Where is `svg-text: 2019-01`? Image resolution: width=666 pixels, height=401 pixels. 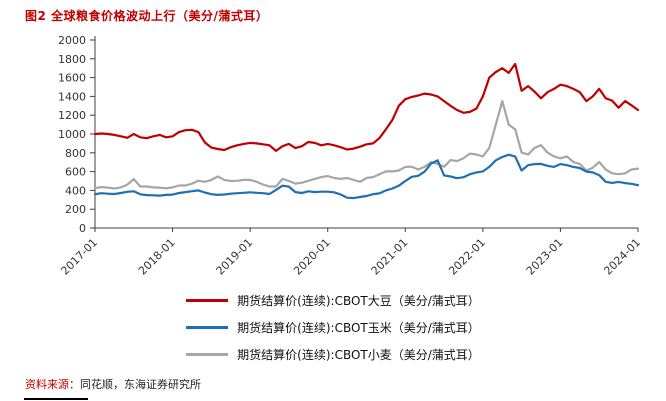
svg-text: 2019-01 is located at coordinates (235, 257).